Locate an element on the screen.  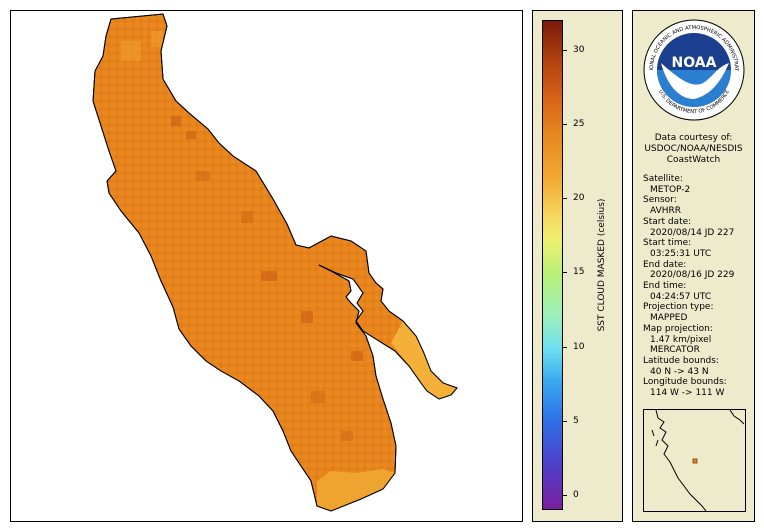
locator-marker is located at coordinates (695, 461).